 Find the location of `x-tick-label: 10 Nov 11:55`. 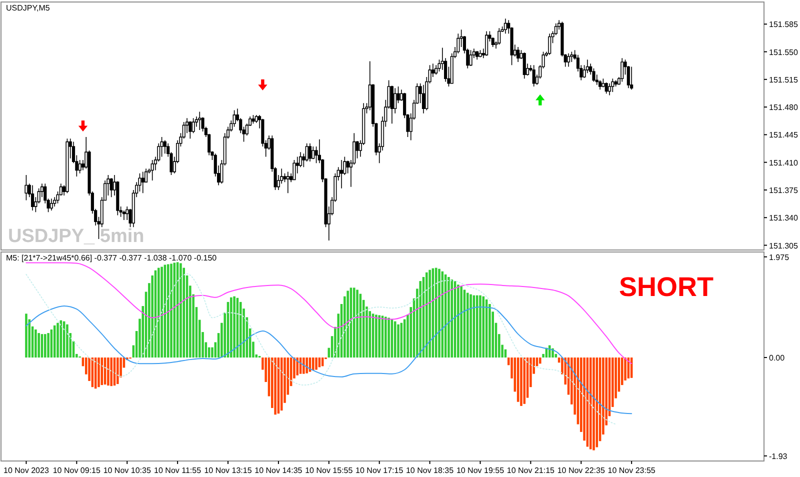

x-tick-label: 10 Nov 11:55 is located at coordinates (178, 470).